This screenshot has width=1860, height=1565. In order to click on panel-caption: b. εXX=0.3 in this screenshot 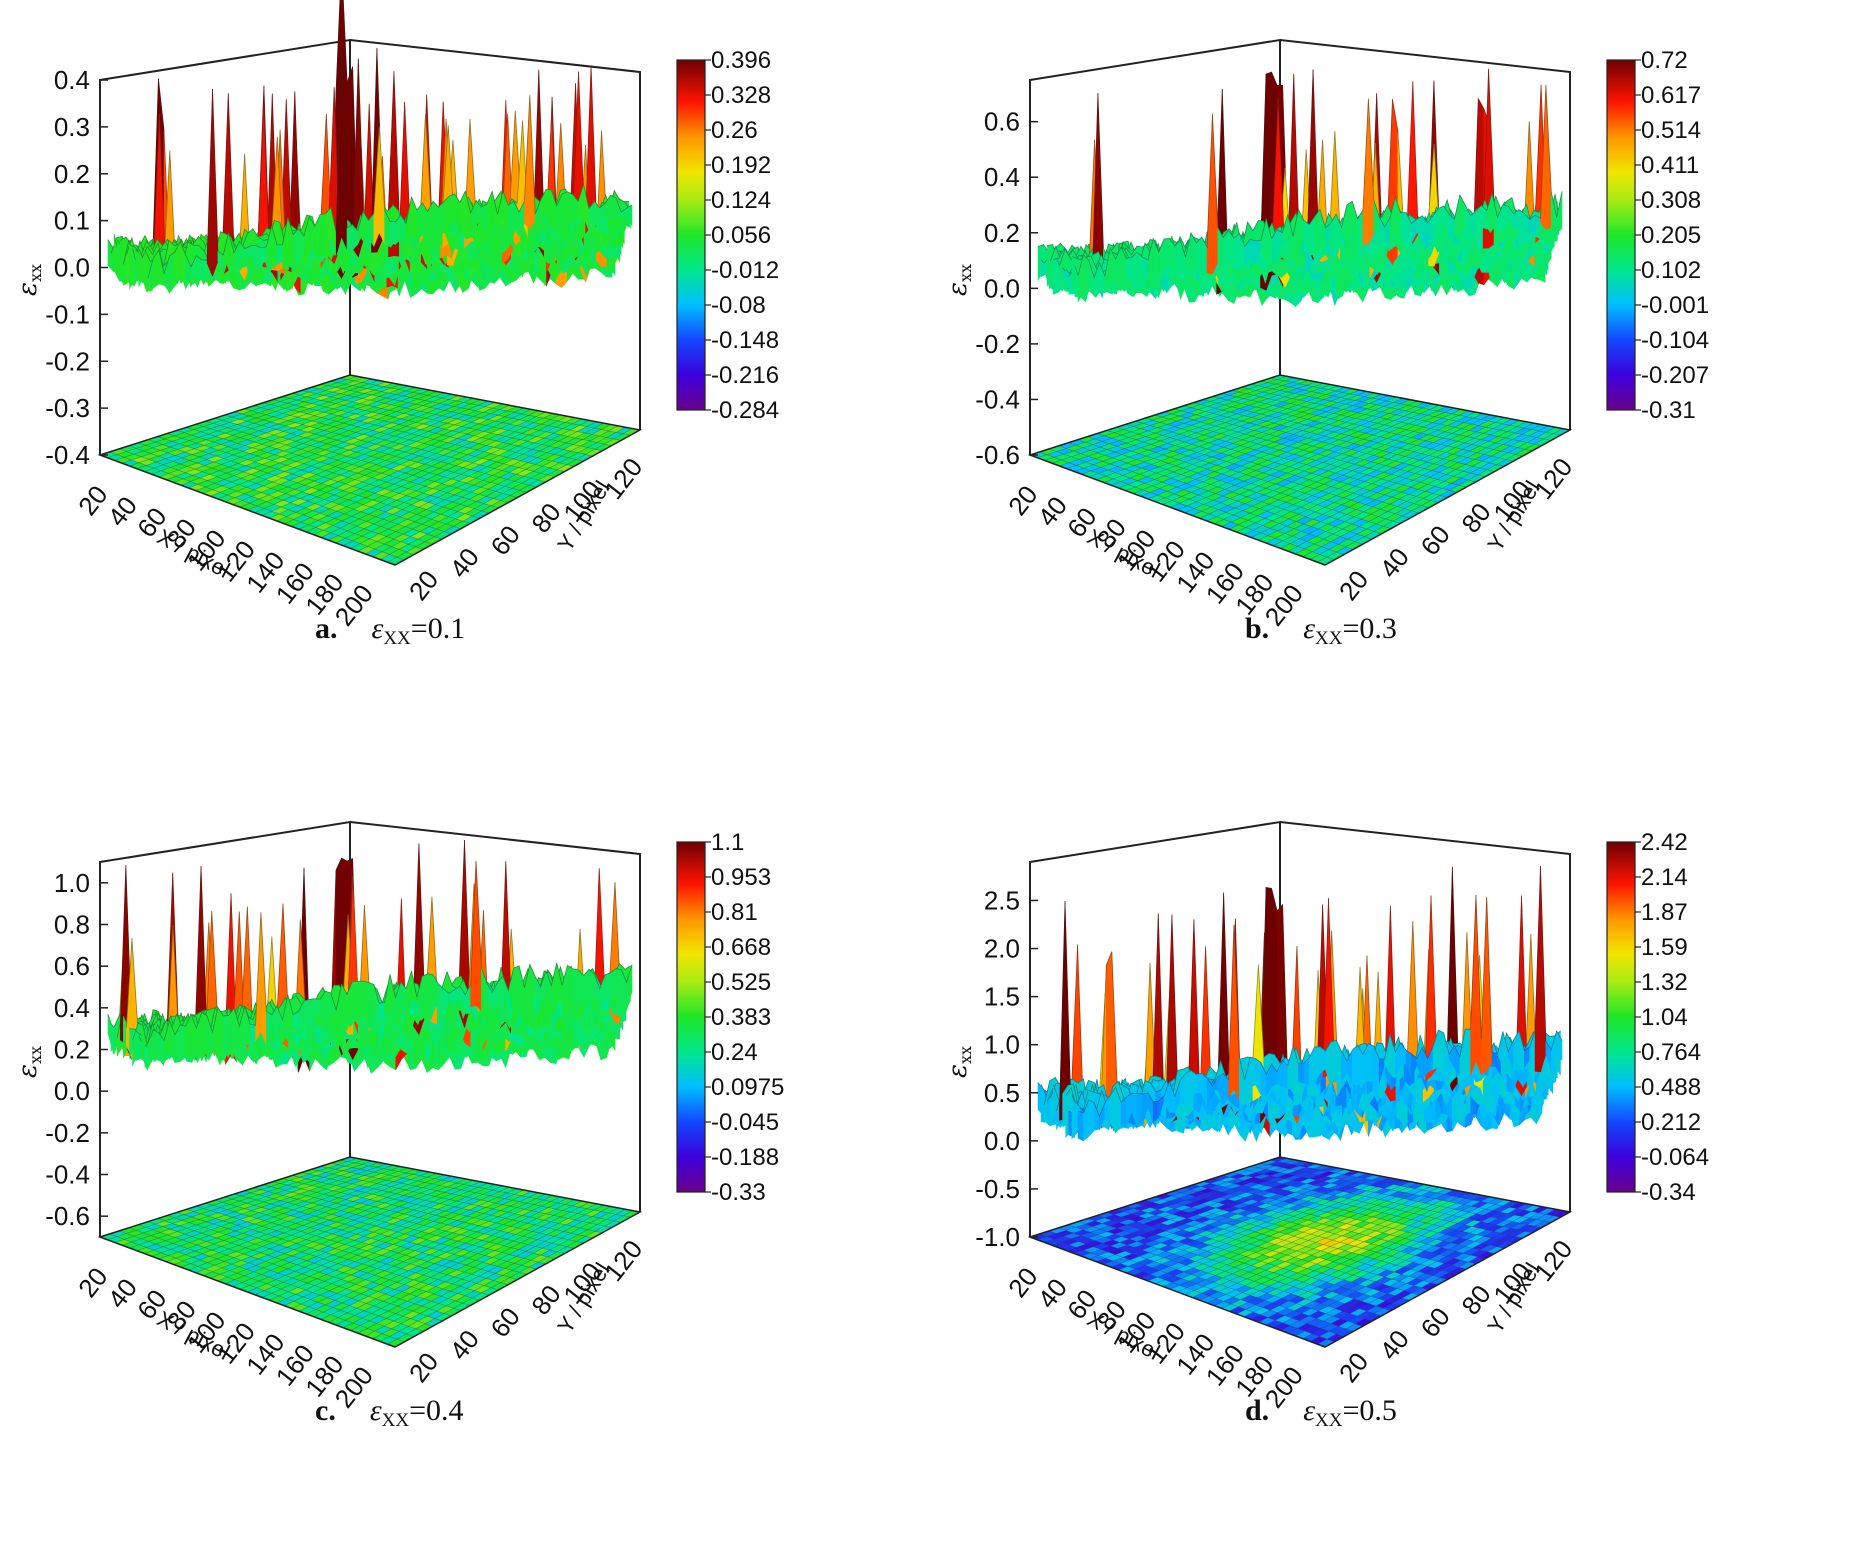, I will do `click(1321, 631)`.